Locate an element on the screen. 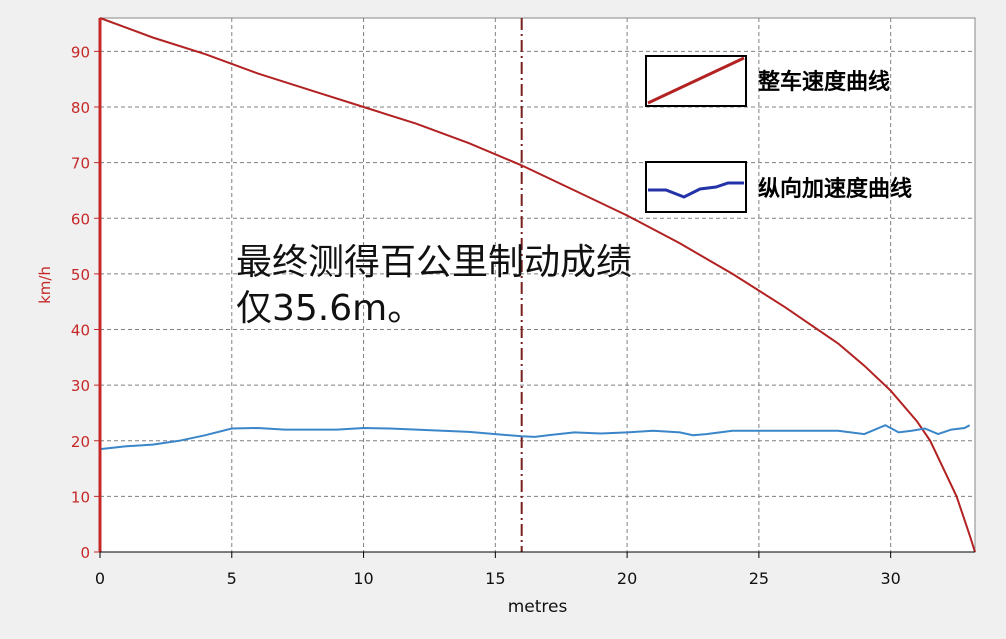  legend-swatch-box-accel is located at coordinates (696, 187).